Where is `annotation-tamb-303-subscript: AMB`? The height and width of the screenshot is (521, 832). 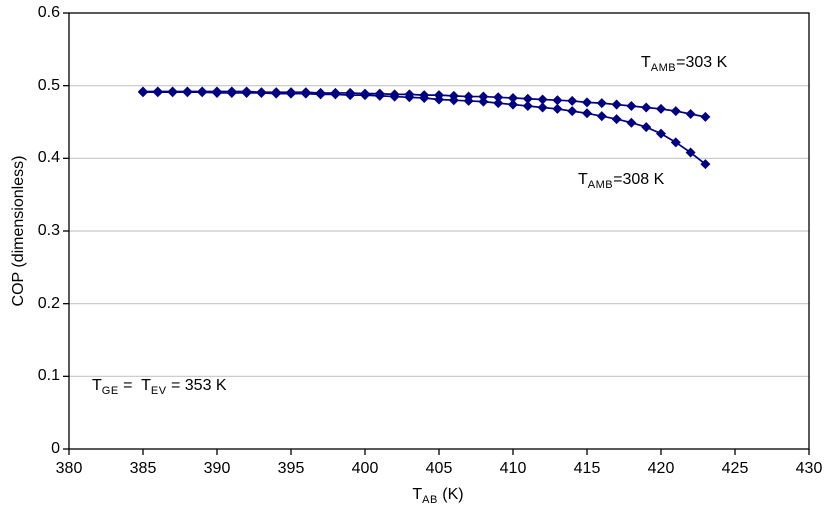 annotation-tamb-303-subscript: AMB is located at coordinates (663, 68).